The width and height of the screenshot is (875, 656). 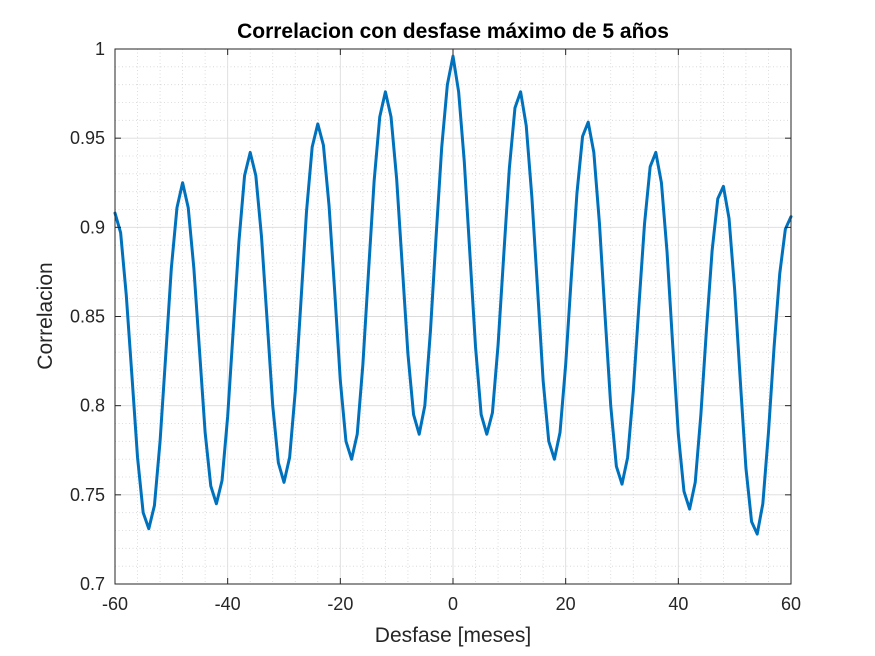 I want to click on x-tick-label: 20, so click(x=566, y=604).